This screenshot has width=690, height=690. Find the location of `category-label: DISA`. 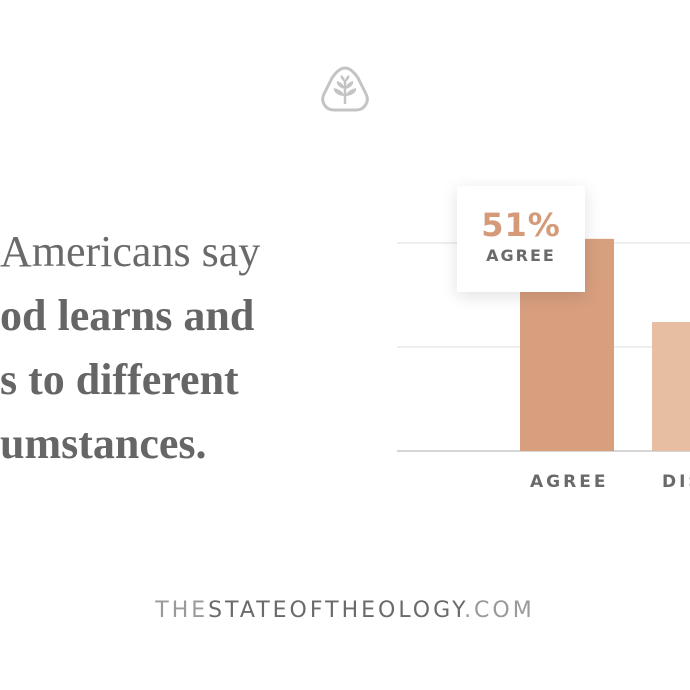

category-label: DISA is located at coordinates (676, 482).